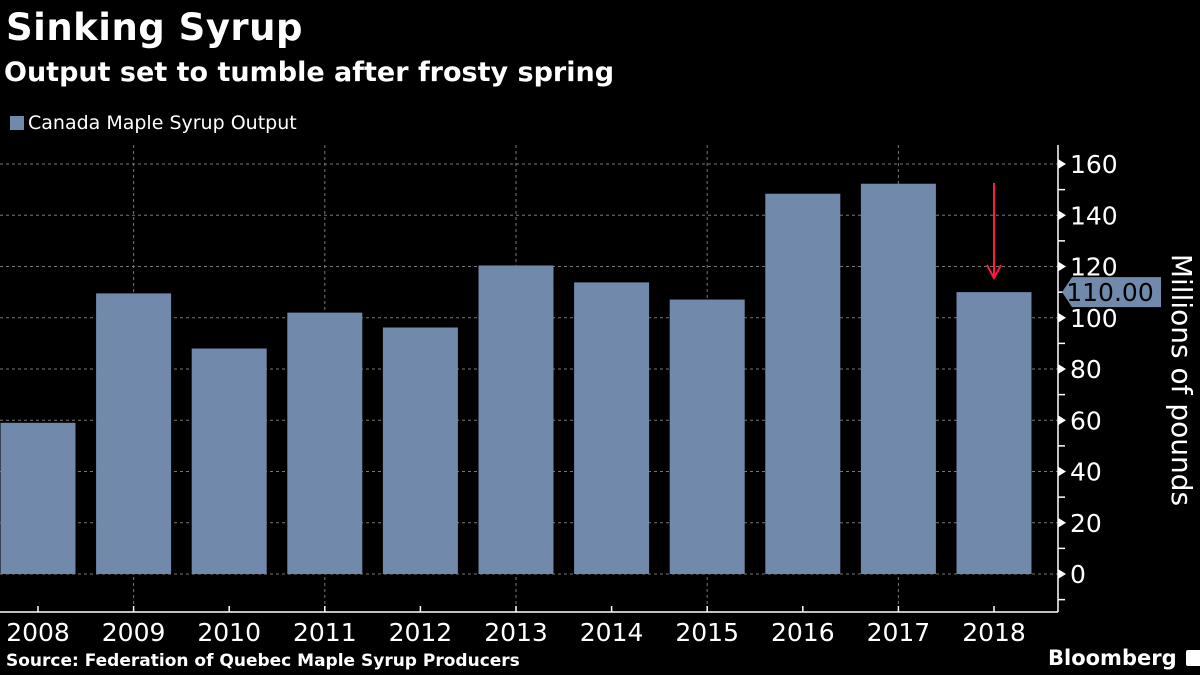  What do you see at coordinates (1192, 658) in the screenshot?
I see `bloomberg-chart-icon` at bounding box center [1192, 658].